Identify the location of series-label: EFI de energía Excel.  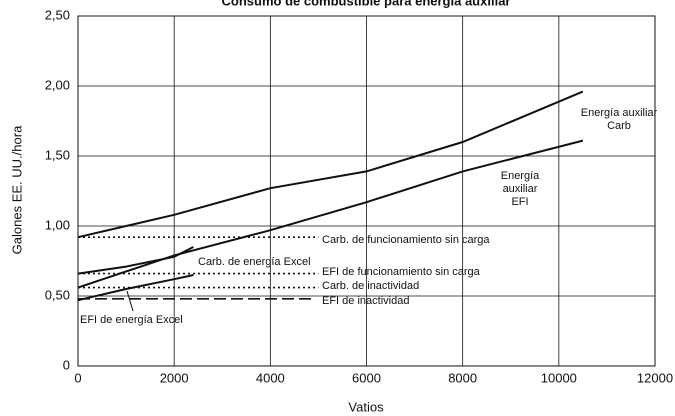
(131, 320).